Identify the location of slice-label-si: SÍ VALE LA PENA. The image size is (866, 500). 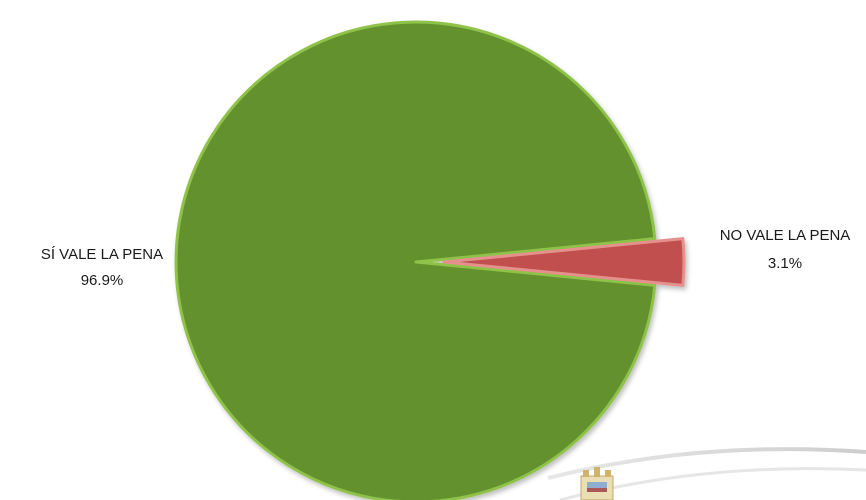
(102, 254).